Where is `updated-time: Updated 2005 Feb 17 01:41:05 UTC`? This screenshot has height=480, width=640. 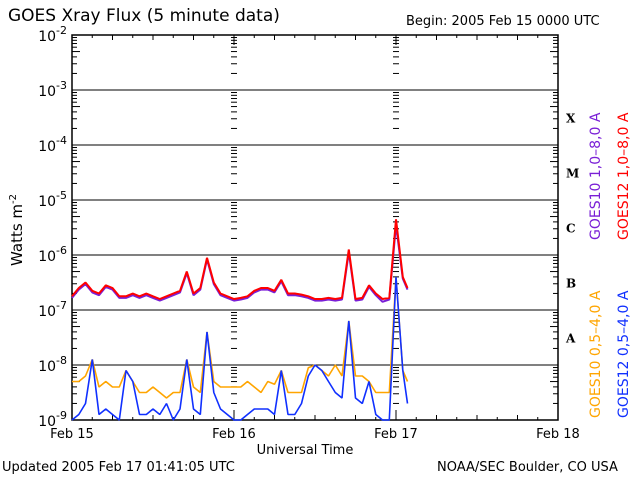
updated-time: Updated 2005 Feb 17 01:41:05 UTC is located at coordinates (118, 467).